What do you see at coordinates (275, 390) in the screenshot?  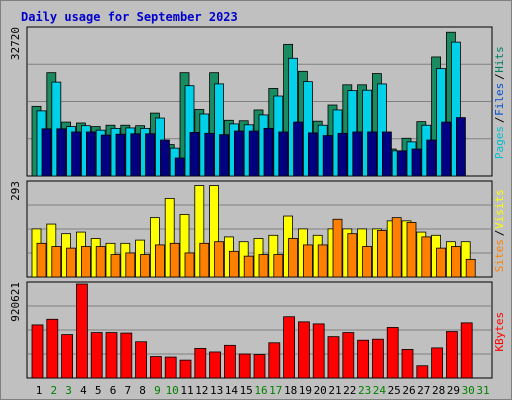 I see `x-tick-label-17: 17` at bounding box center [275, 390].